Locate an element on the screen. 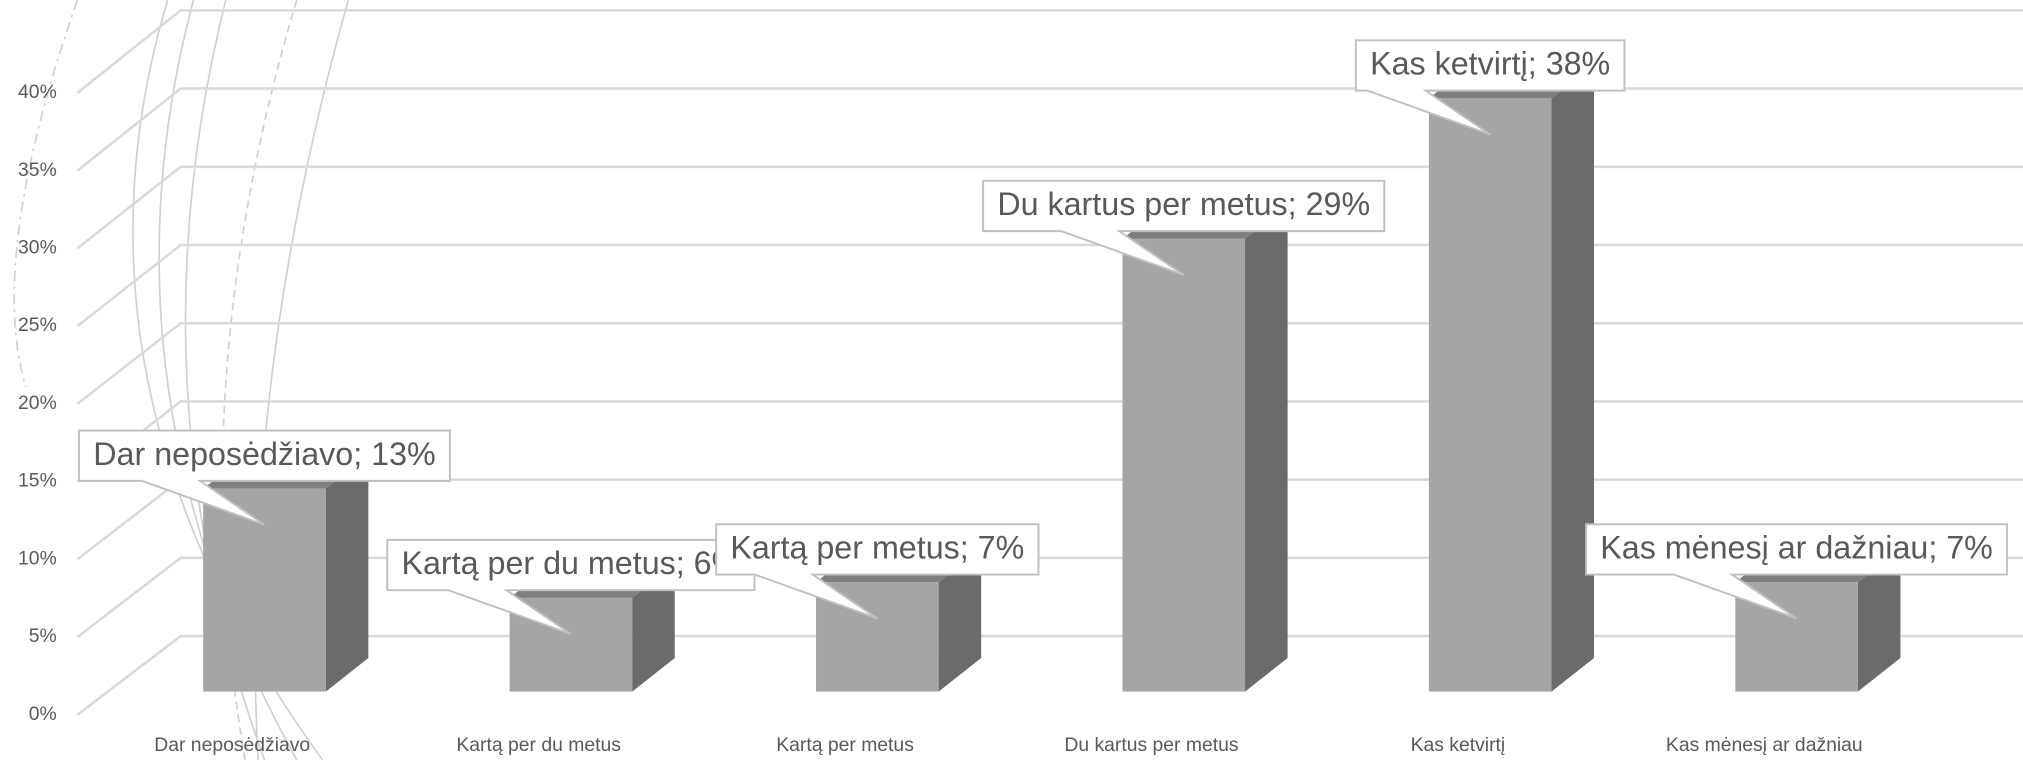 This screenshot has height=760, width=2023. data-label-text: Du kartus per metus; 29% is located at coordinates (1183, 204).